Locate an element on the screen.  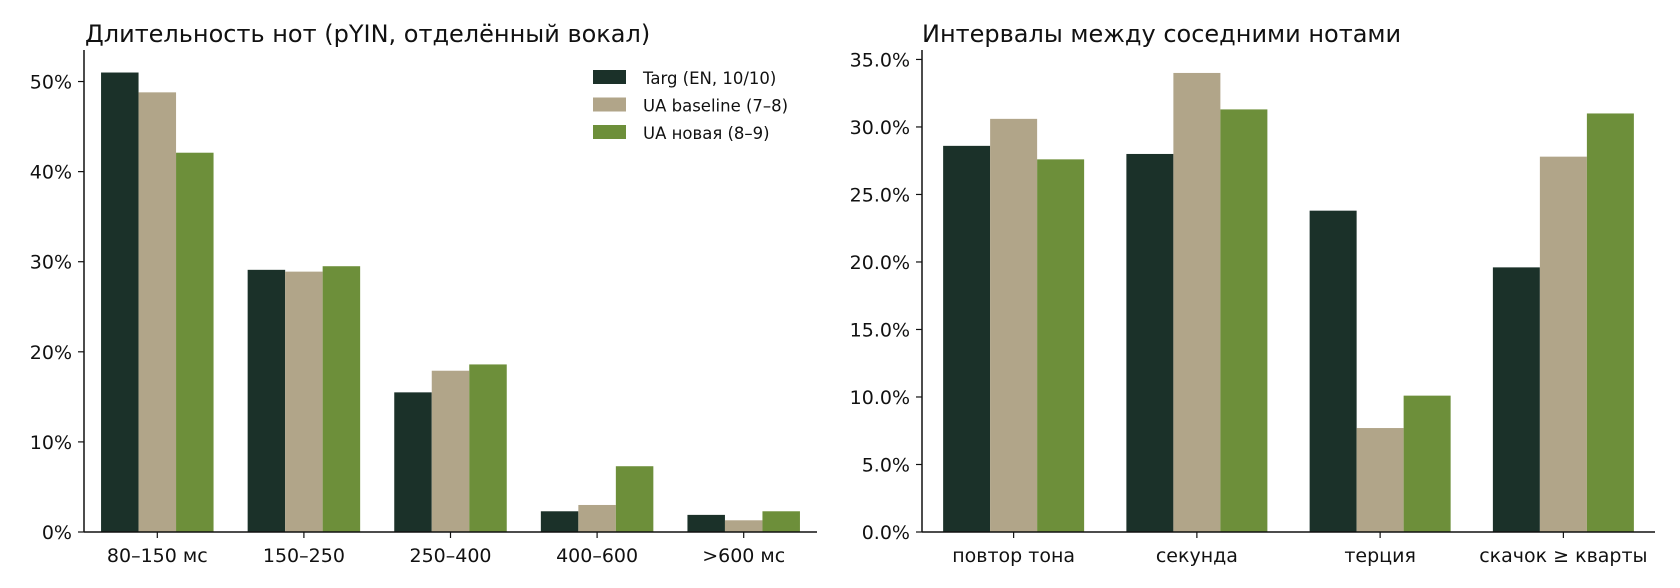
bar-ua-новая-8-9-терция is located at coordinates (1427, 463).